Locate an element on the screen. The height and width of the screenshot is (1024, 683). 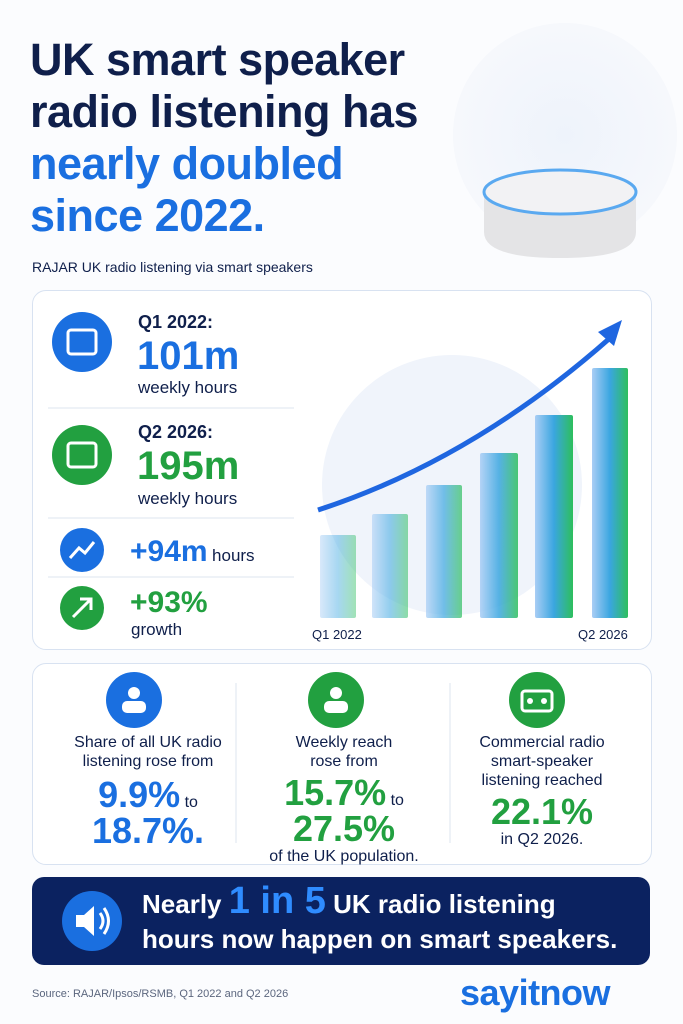
x-label: Q2 2026 is located at coordinates (603, 634).